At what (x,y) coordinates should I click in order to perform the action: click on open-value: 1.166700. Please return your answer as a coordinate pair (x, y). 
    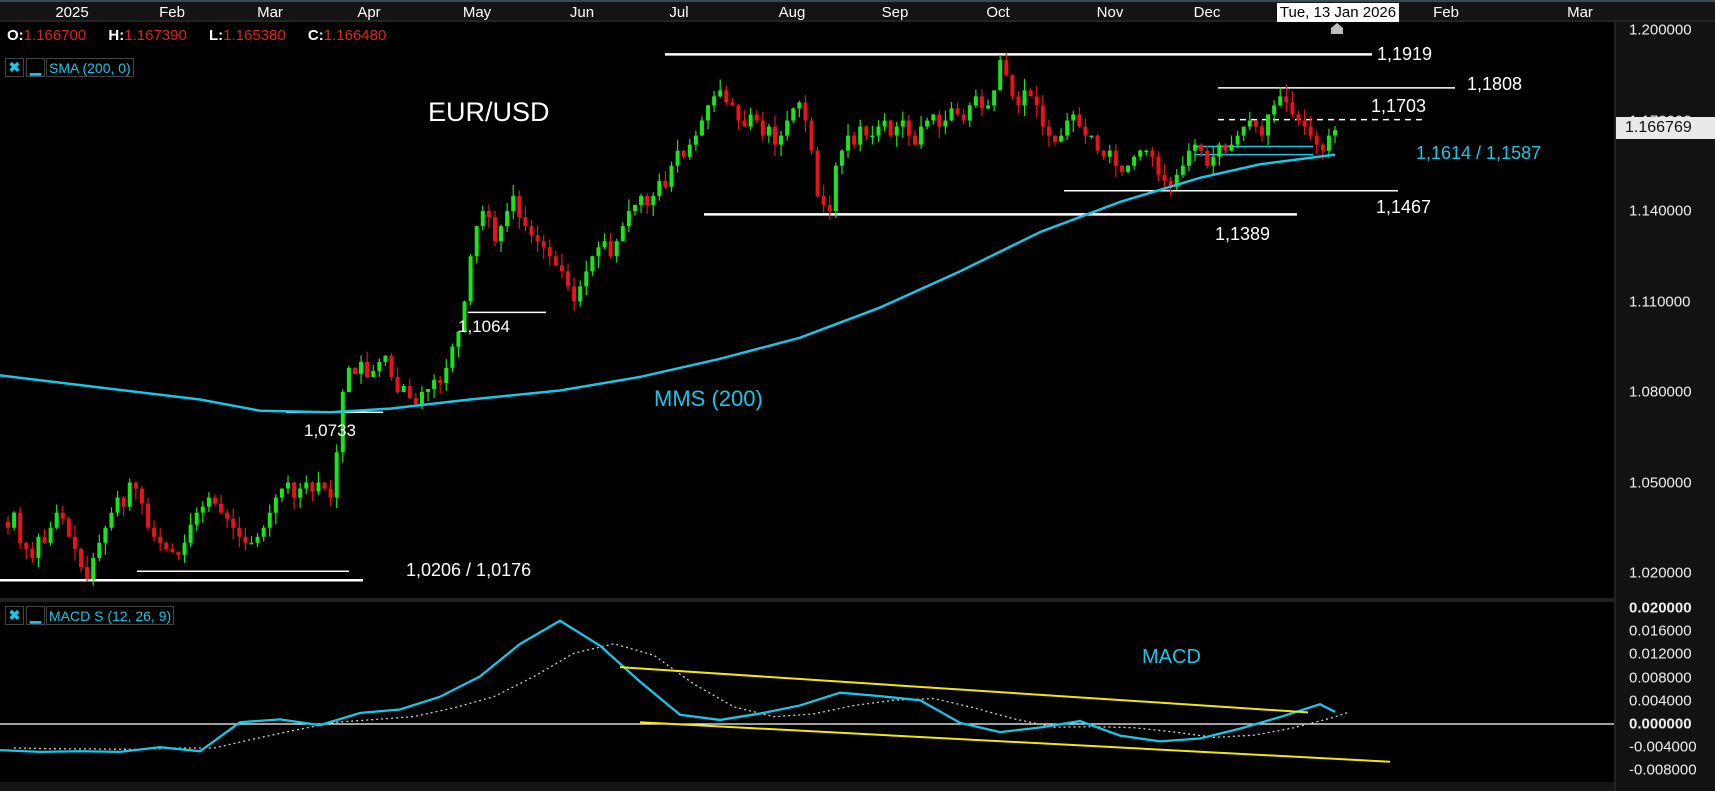
    Looking at the image, I should click on (55, 35).